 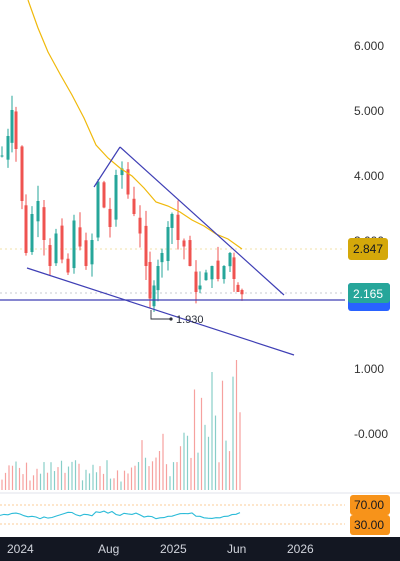 What do you see at coordinates (368, 249) in the screenshot?
I see `ma-value-badge` at bounding box center [368, 249].